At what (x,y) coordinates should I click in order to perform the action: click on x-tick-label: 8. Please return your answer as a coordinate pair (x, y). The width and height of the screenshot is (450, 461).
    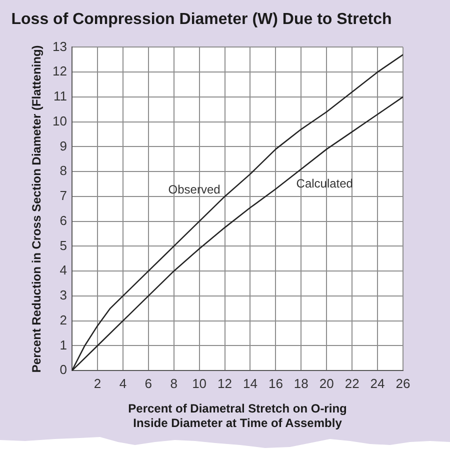
    Looking at the image, I should click on (174, 383).